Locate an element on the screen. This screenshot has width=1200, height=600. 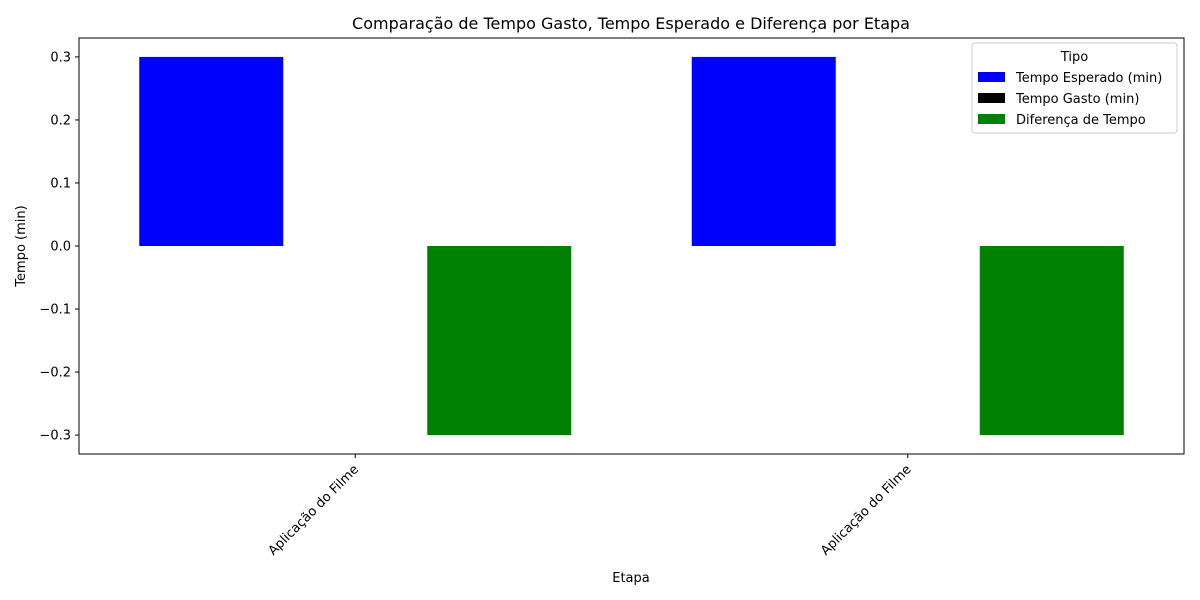
legend-box is located at coordinates (1074, 88).